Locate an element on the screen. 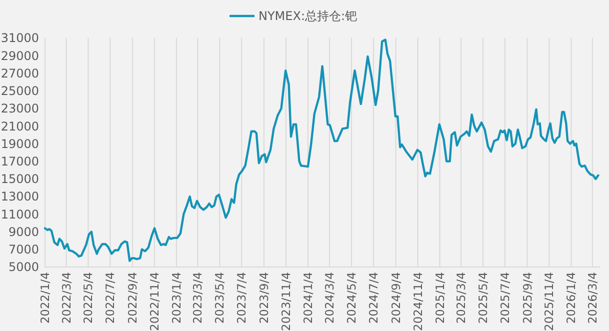  y-tick-label: 9000 is located at coordinates (23, 231).